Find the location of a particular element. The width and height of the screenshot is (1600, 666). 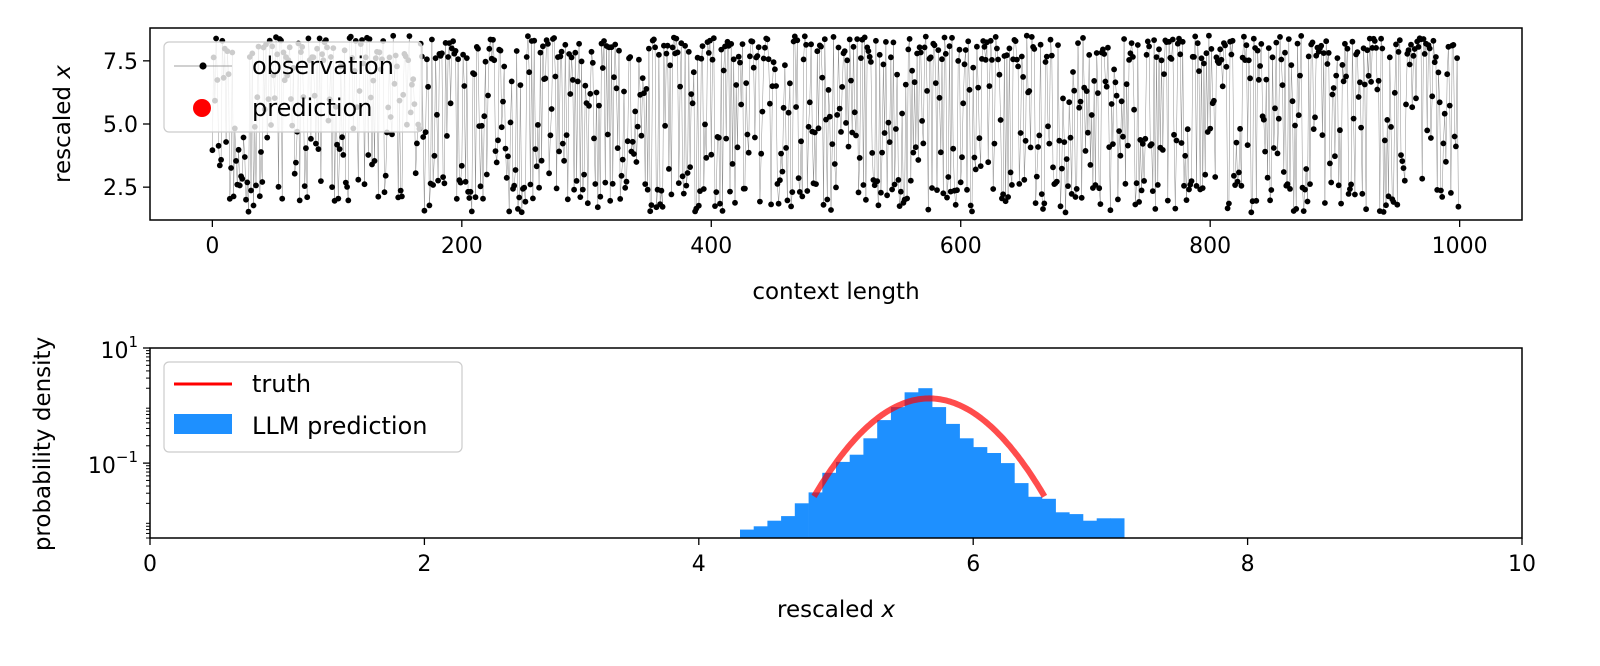

panel1-y-ticks: 2.5 5.0 7.5 is located at coordinates (126, 125).